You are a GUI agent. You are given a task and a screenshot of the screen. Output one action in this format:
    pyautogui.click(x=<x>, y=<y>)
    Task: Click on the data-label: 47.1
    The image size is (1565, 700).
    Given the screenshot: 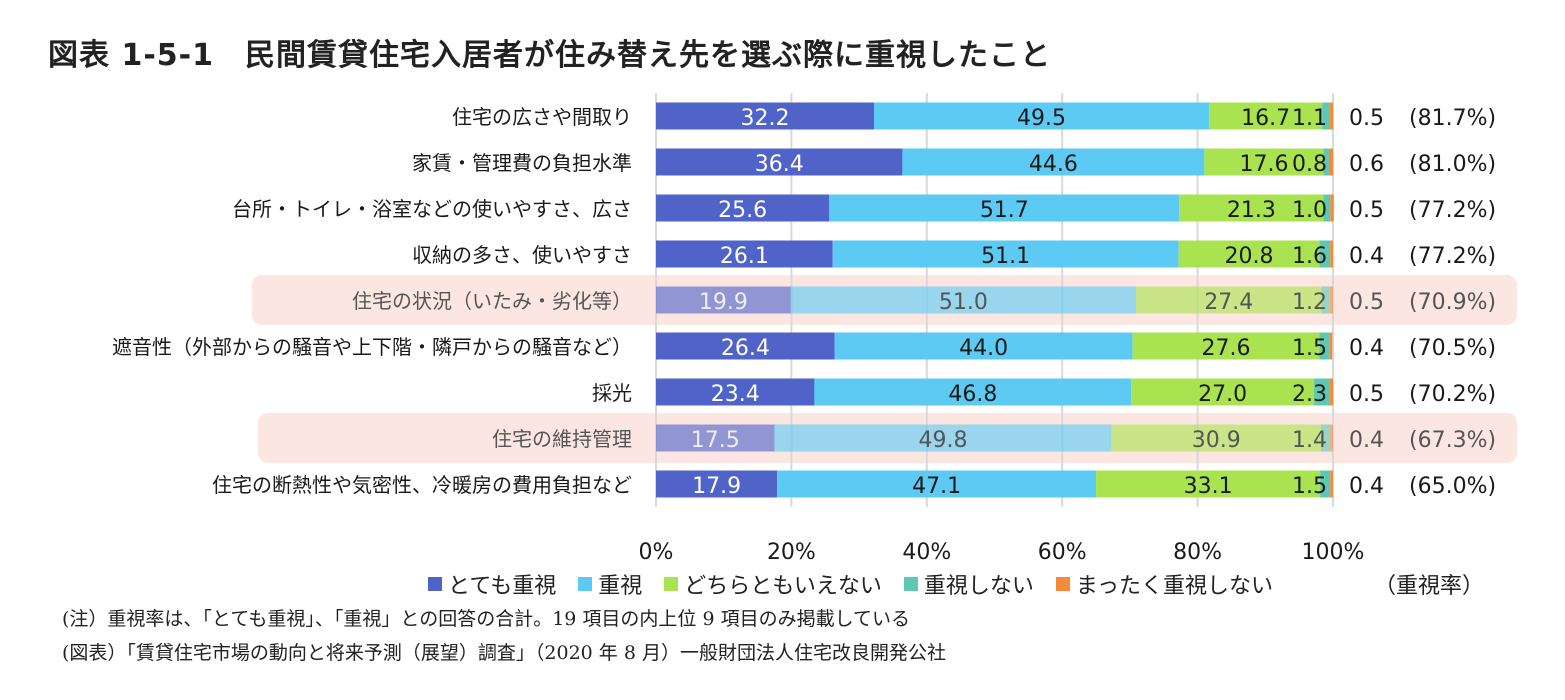 What is the action you would take?
    pyautogui.click(x=936, y=486)
    